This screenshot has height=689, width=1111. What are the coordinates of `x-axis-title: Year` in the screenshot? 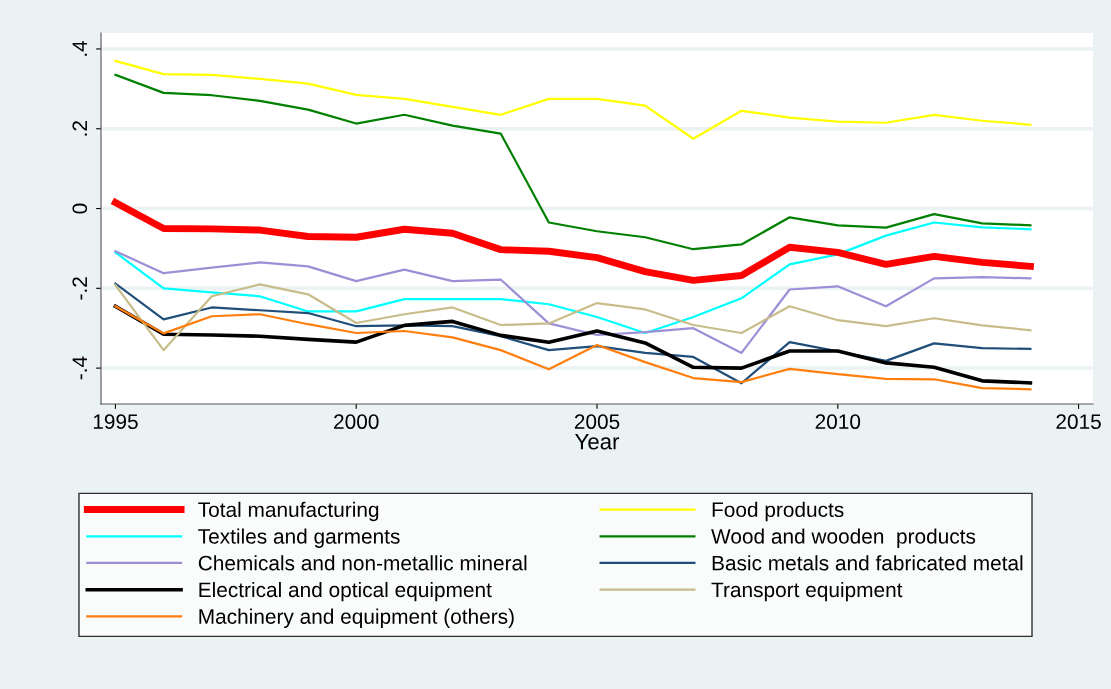 It's located at (597, 441).